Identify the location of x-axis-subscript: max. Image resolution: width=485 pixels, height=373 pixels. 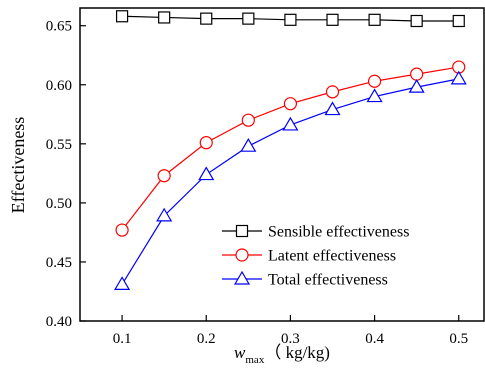
(254, 360).